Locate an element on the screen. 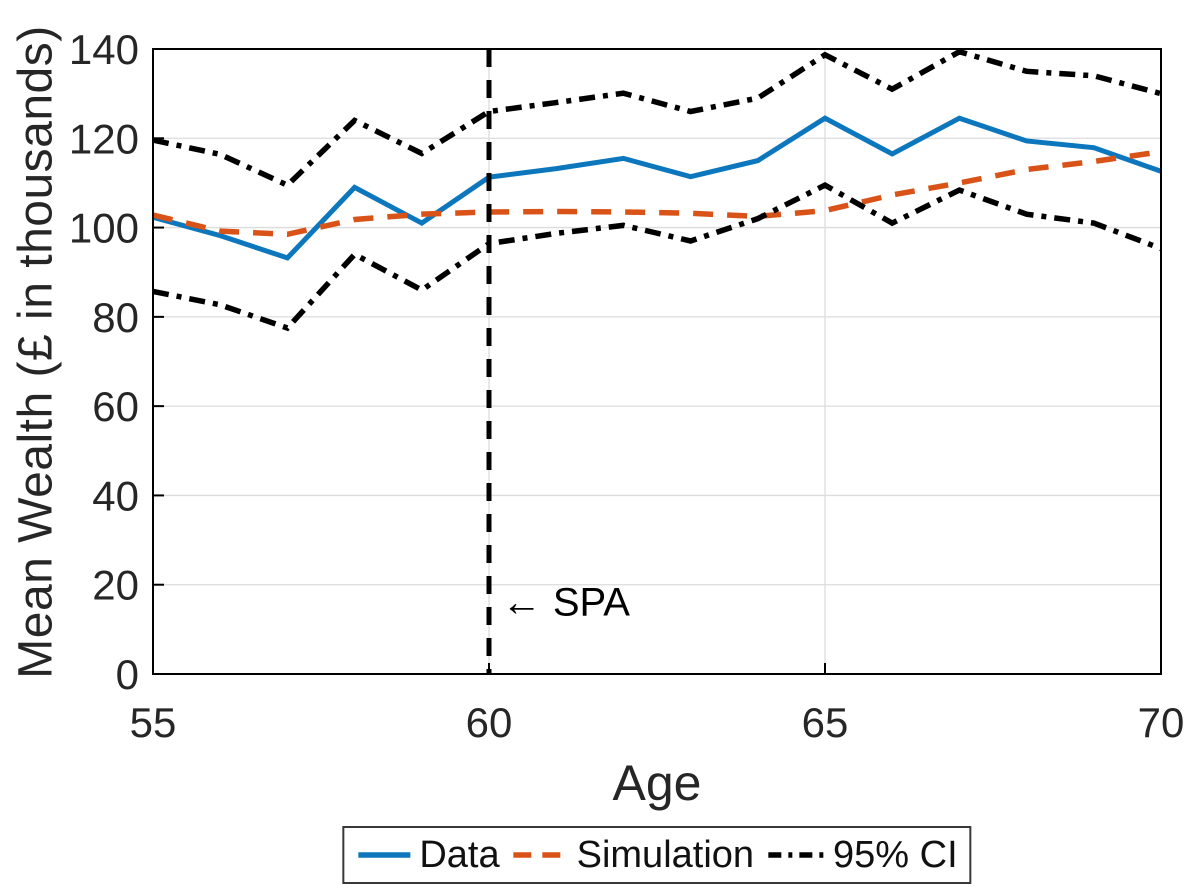  95-ci-lower-line is located at coordinates (657, 257).